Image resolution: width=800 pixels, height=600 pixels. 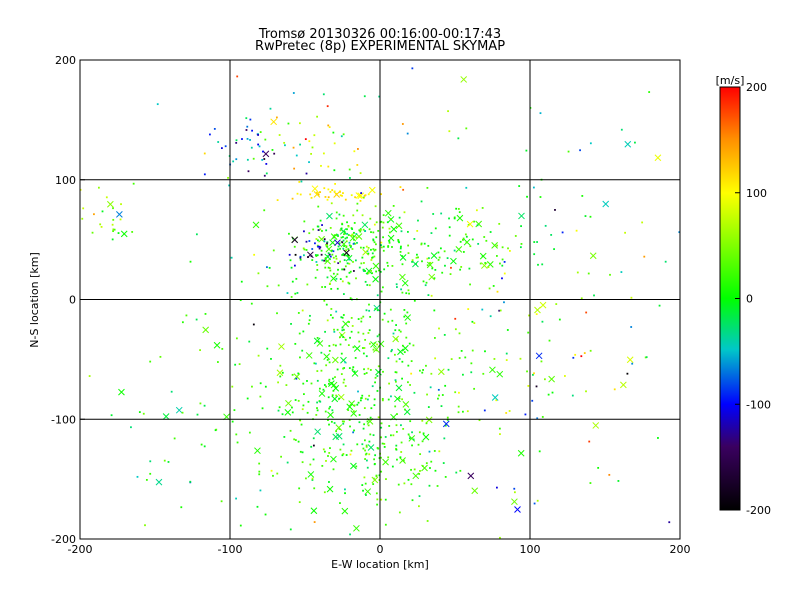 I want to click on x-tick-label: 200, so click(x=680, y=549).